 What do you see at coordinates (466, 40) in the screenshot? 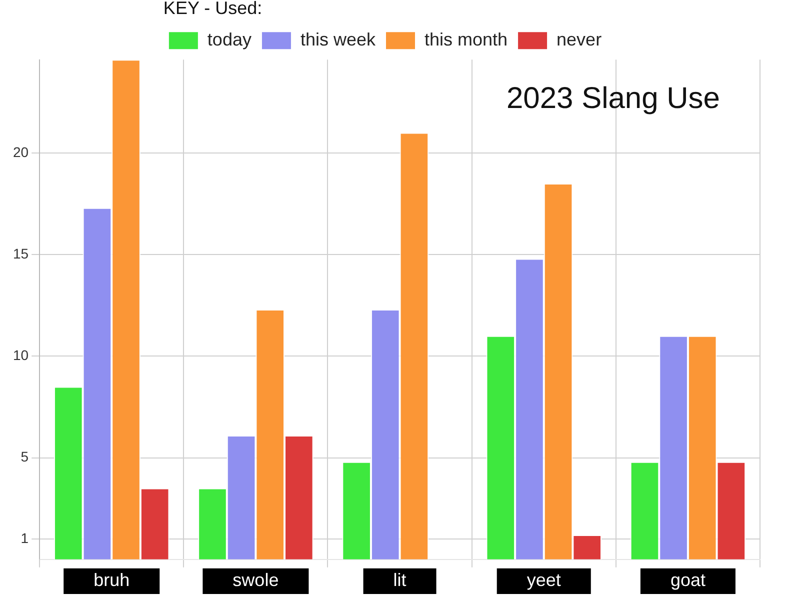
I see `legend-label: this month` at bounding box center [466, 40].